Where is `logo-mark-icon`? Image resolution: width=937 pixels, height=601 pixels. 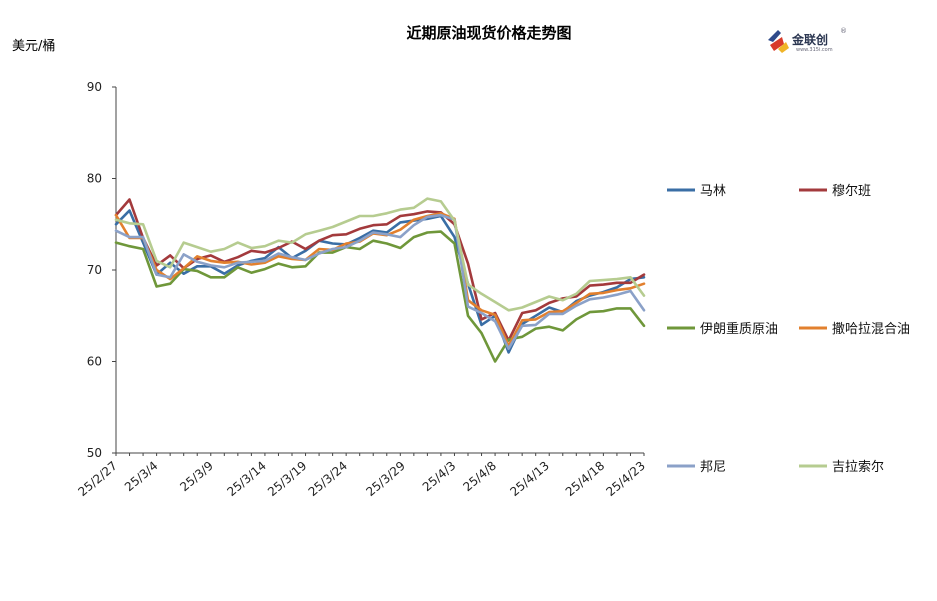
logo-mark-icon is located at coordinates (778, 41).